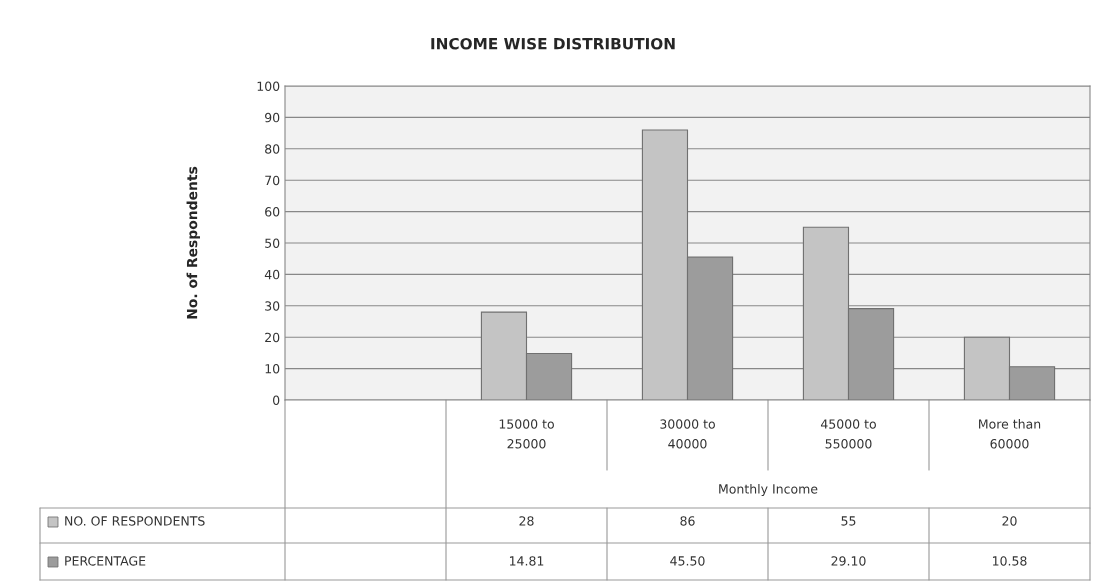 The width and height of the screenshot is (1106, 588). Describe the element at coordinates (272, 243) in the screenshot. I see `y-tick-label: 50` at that location.